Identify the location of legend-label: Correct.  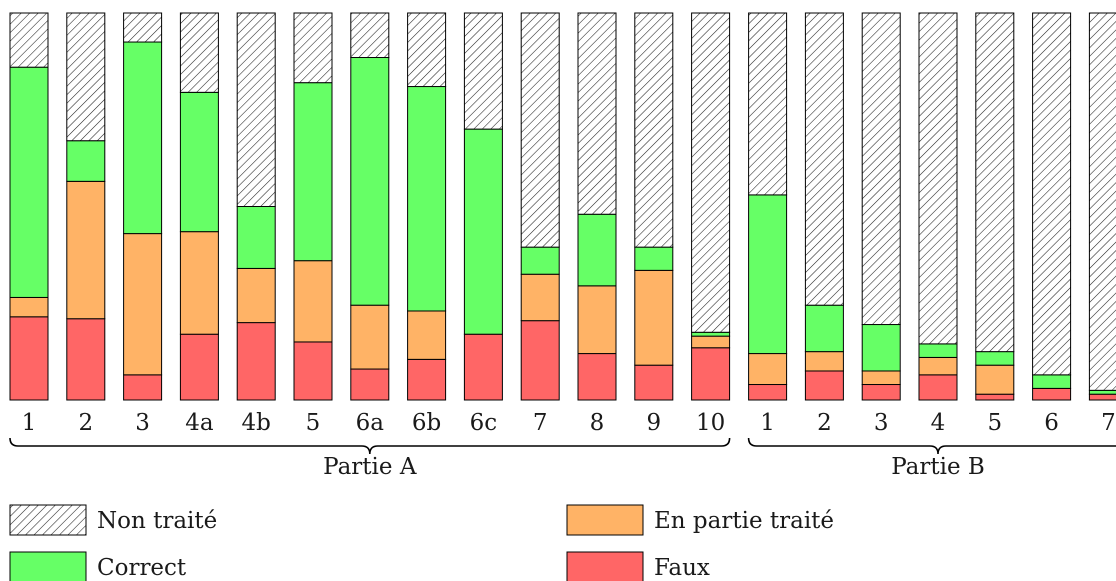
(142, 568).